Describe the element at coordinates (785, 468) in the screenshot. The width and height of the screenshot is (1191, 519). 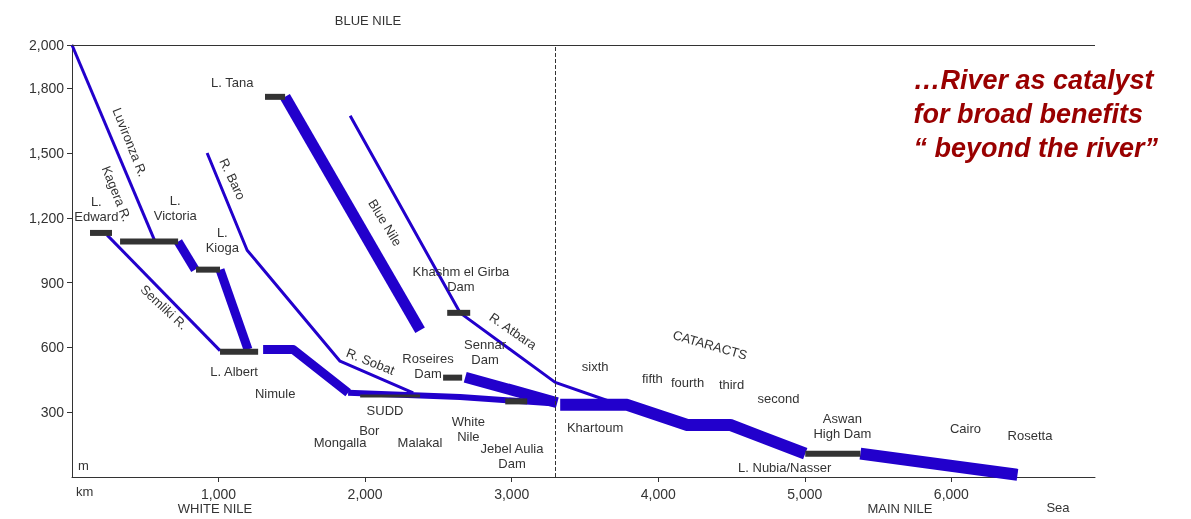
I see `annotation: L. Nubia/Nasser` at that location.